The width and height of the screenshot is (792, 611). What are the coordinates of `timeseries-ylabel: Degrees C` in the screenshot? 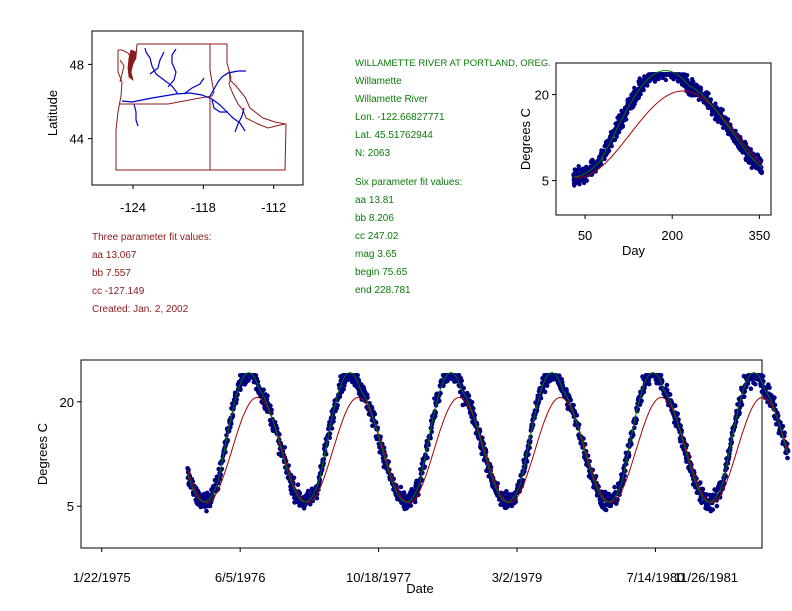 It's located at (42, 454).